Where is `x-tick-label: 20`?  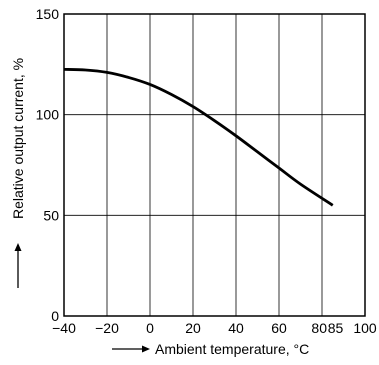
x-tick-label: 20 is located at coordinates (193, 328).